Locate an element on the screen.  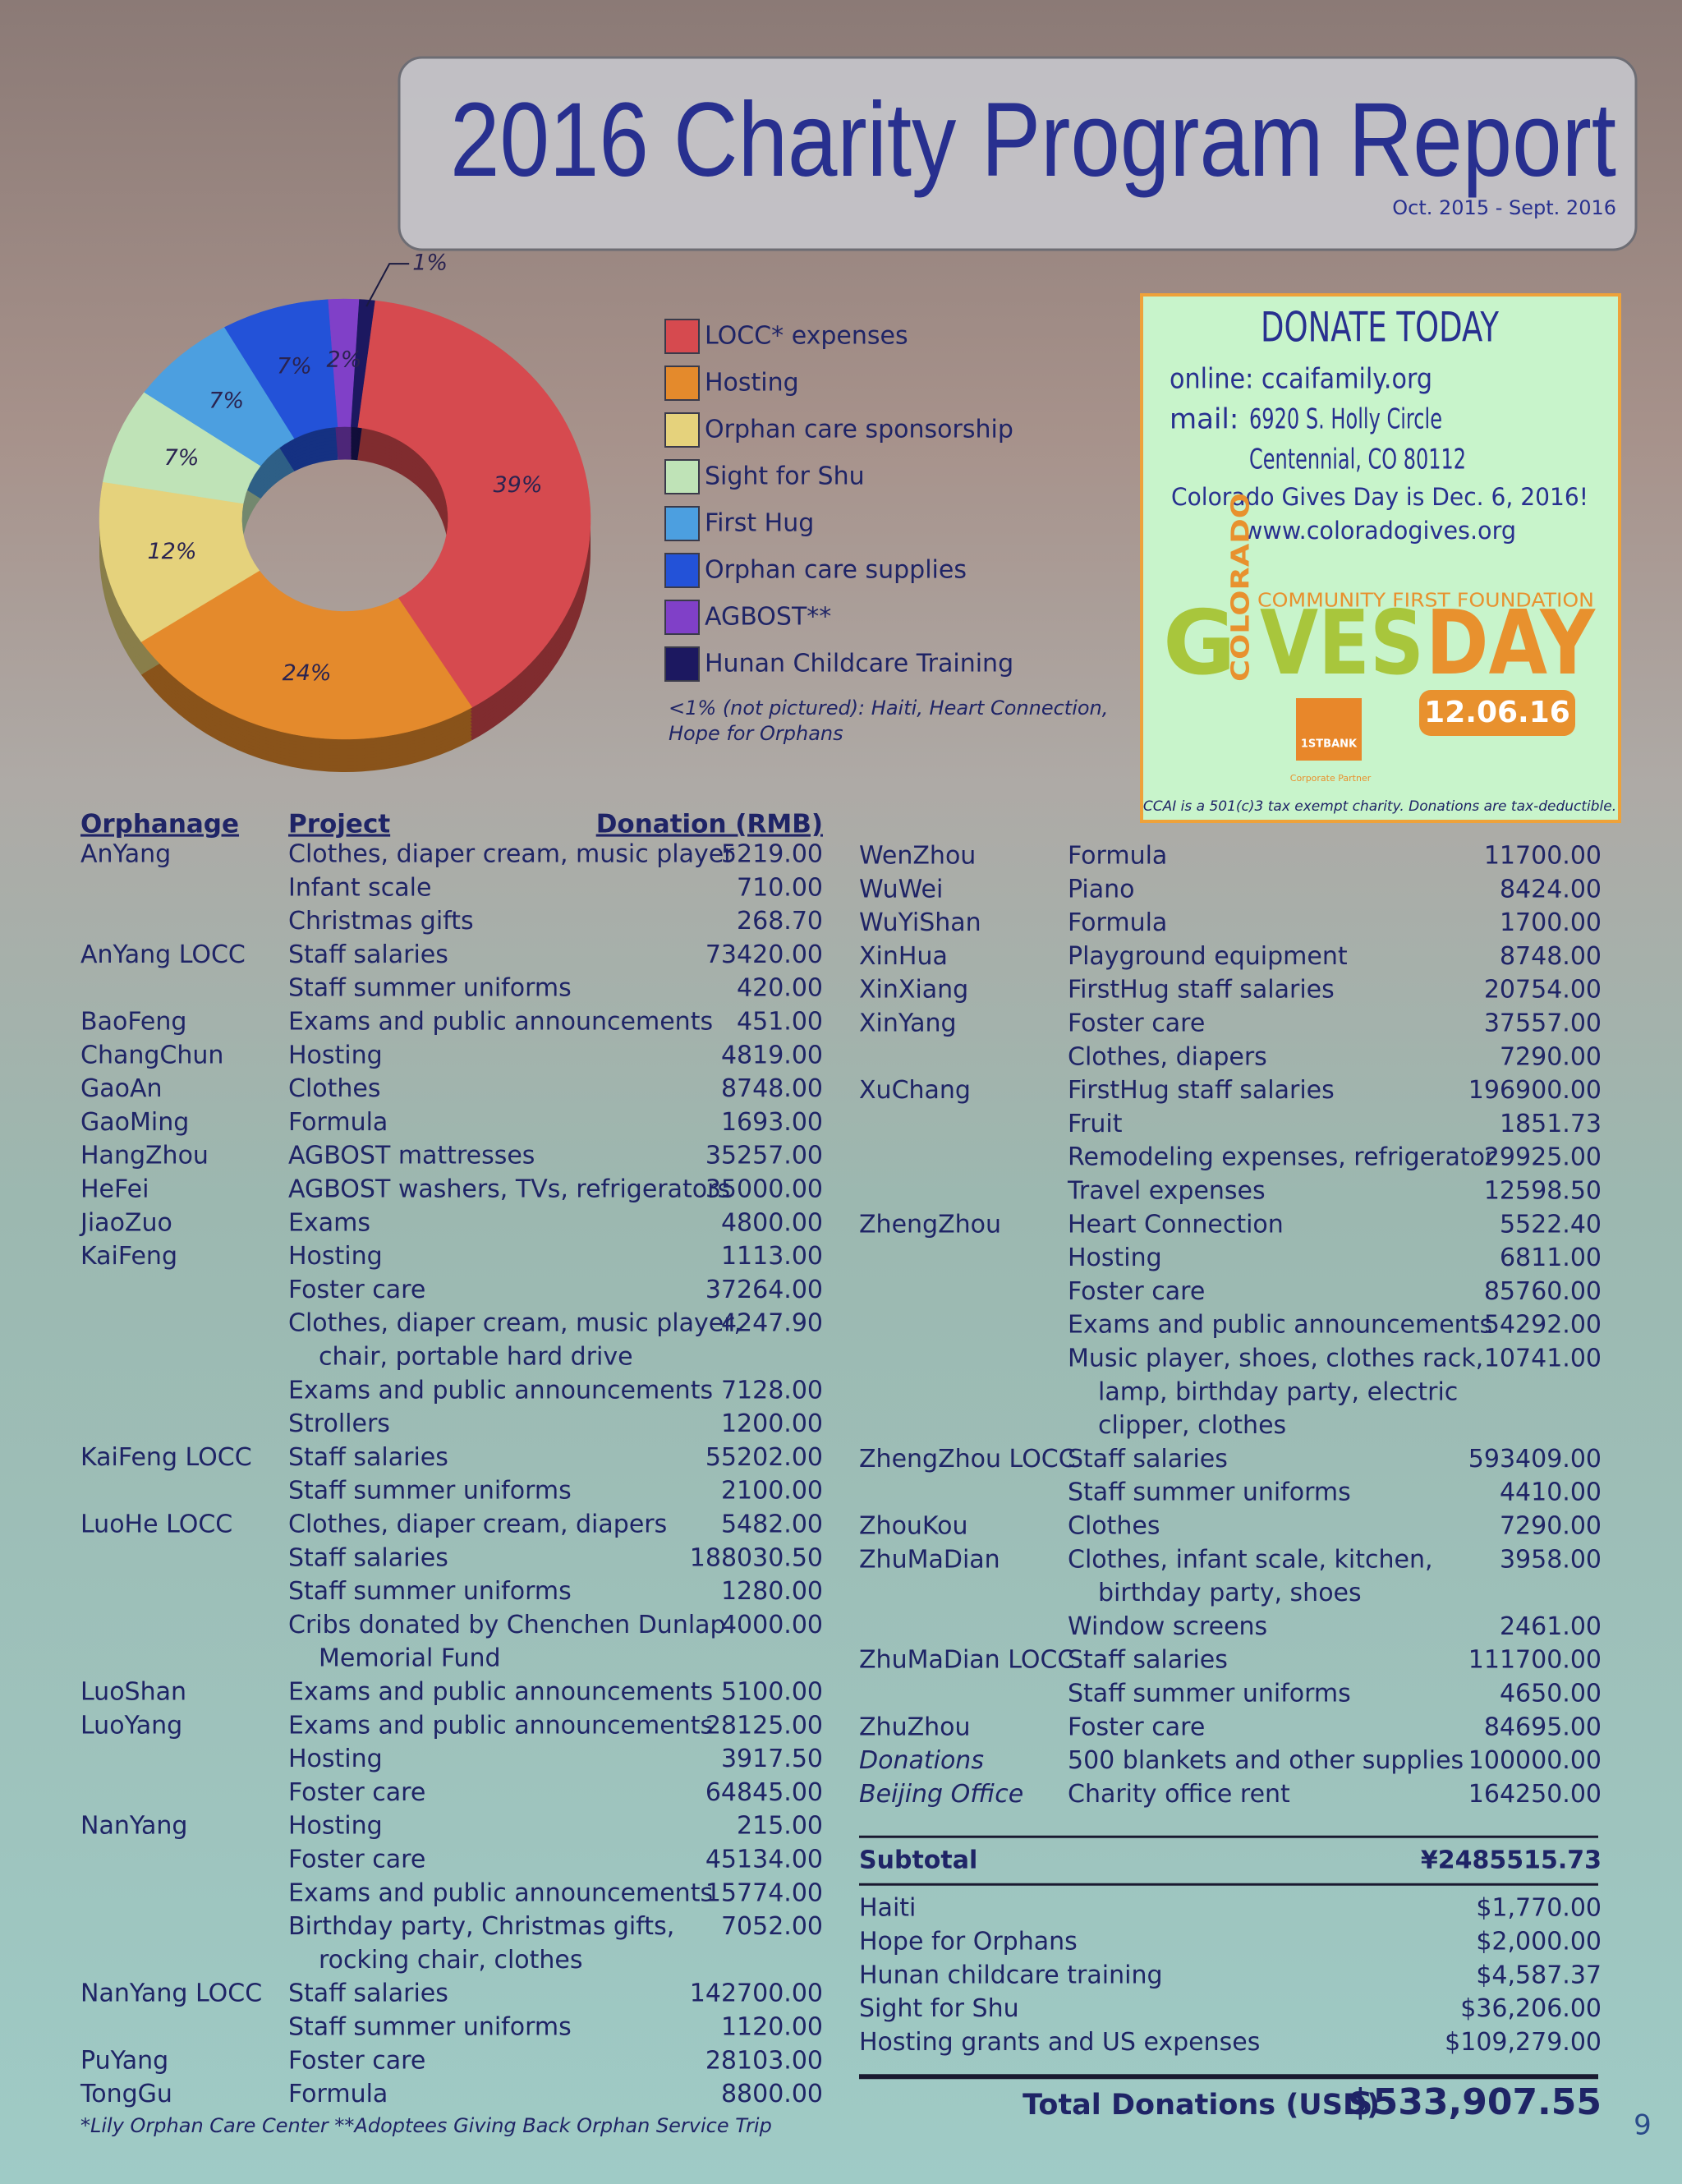
pie-note: Hope for Orphans is located at coordinates (756, 733).